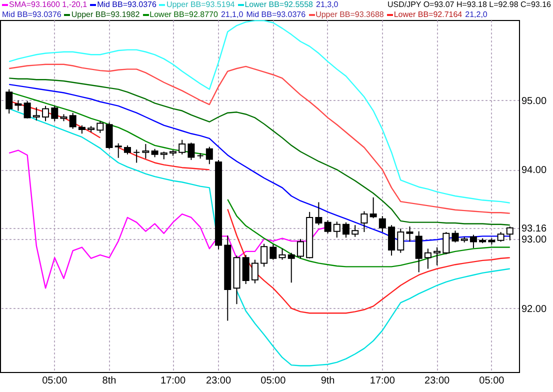 This screenshot has height=392, width=553. Describe the element at coordinates (184, 14) in the screenshot. I see `legend-label: Lower BB=92.8770` at that location.